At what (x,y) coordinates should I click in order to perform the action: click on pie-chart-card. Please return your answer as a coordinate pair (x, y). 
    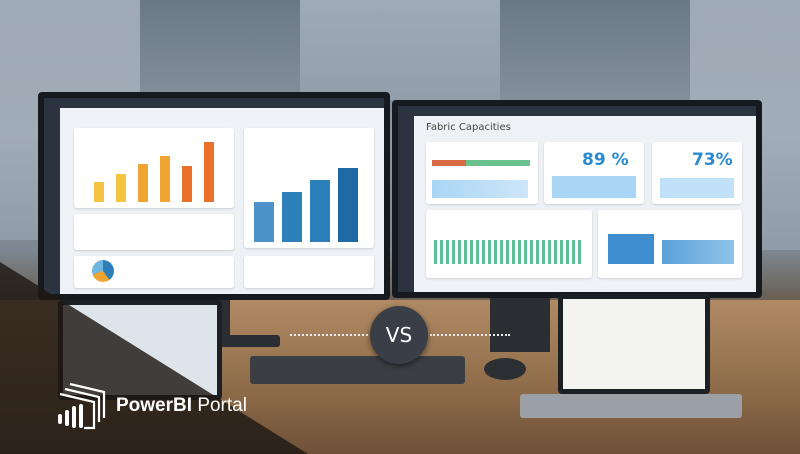
    Looking at the image, I should click on (154, 272).